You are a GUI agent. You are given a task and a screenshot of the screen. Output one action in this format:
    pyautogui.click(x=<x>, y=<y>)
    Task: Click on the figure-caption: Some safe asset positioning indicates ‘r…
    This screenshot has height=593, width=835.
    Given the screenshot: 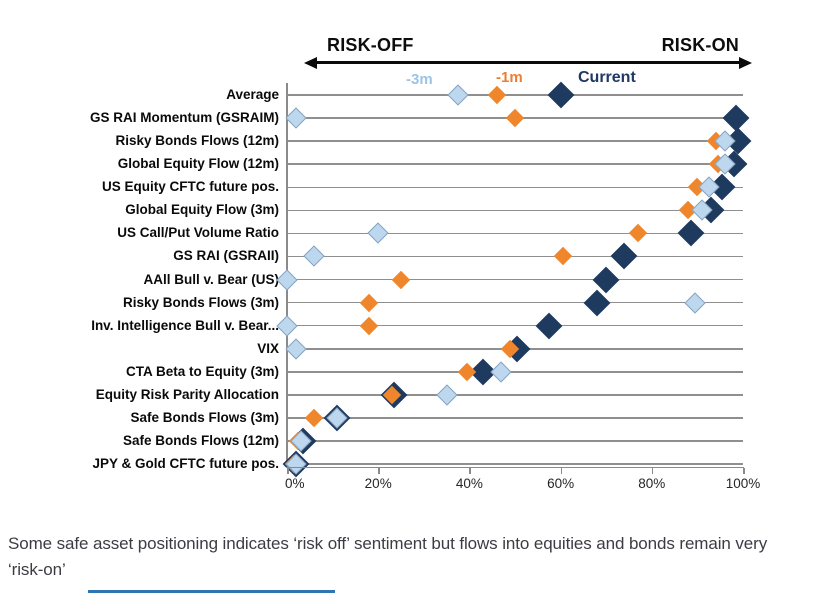 What is the action you would take?
    pyautogui.click(x=388, y=557)
    